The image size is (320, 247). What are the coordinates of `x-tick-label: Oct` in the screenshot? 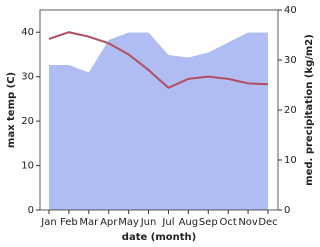 It's located at (228, 222).